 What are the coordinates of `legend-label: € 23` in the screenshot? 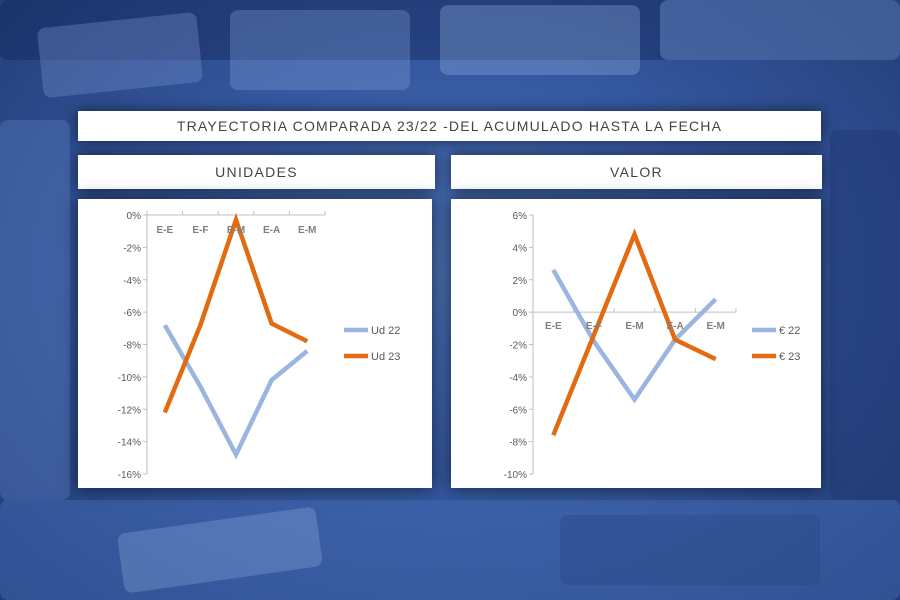 It's located at (789, 357).